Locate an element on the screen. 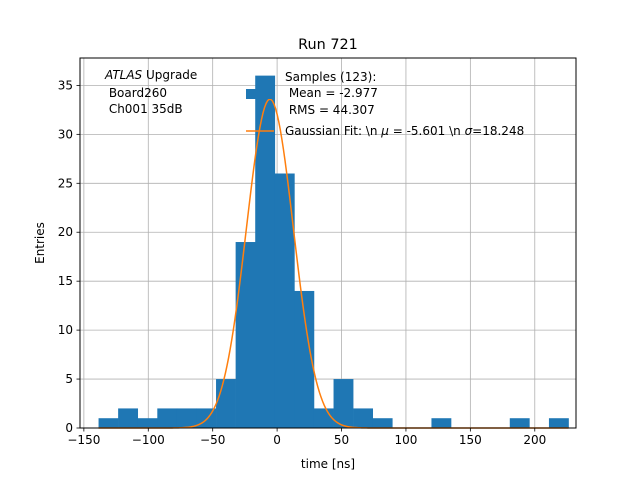 This screenshot has height=480, width=640. atlas-annotation: ATLAS Upgrade Board260 Ch001 35dB is located at coordinates (150, 92).